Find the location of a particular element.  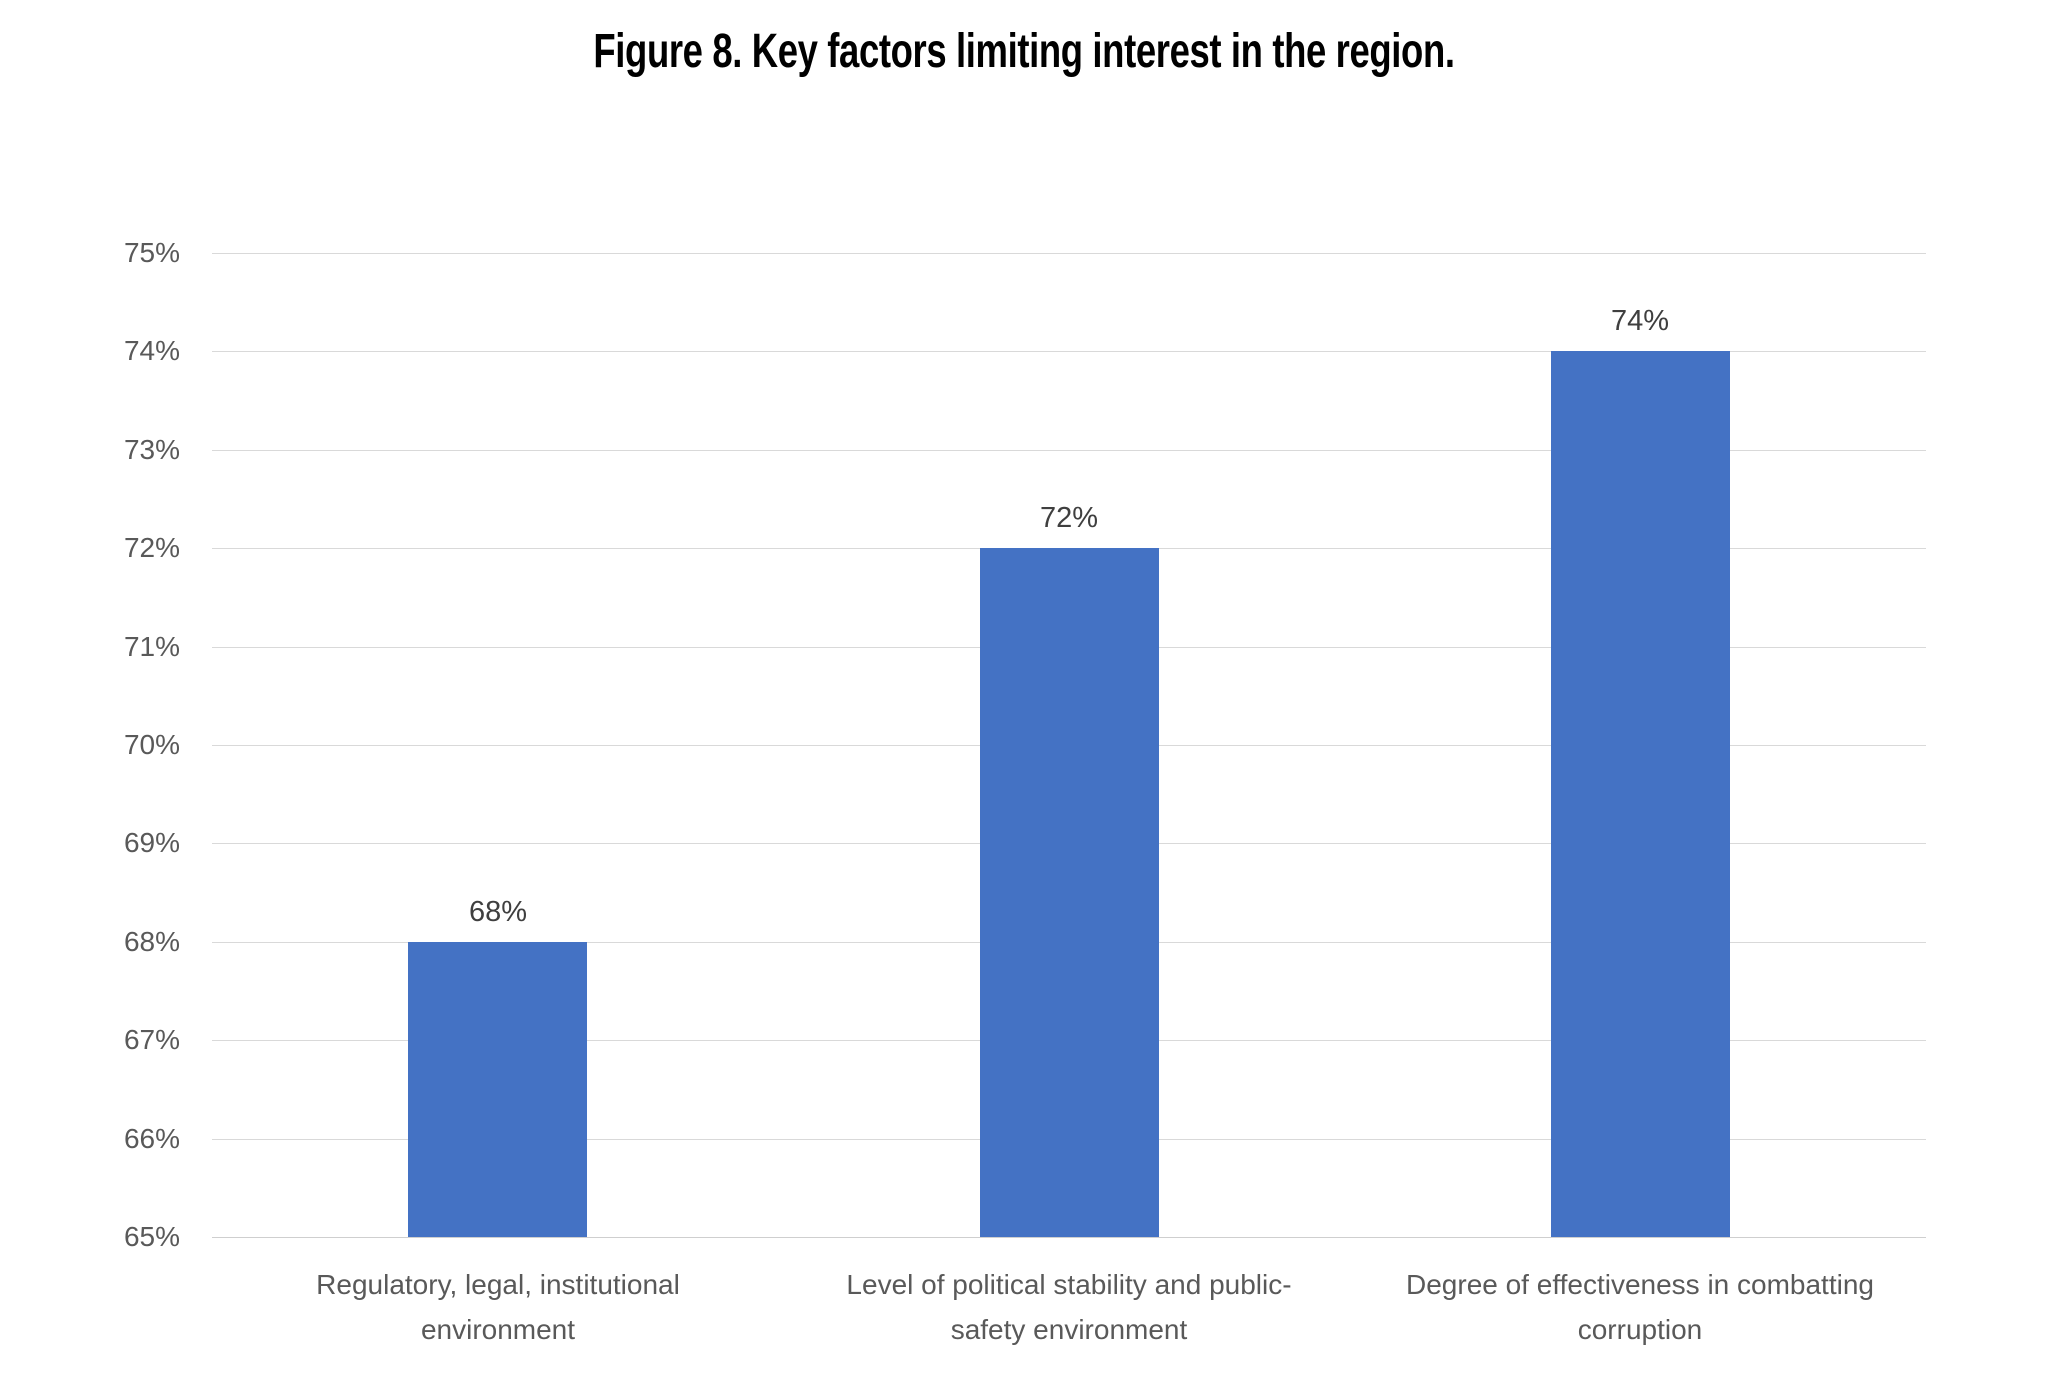

category-label-line: safety environment is located at coordinates (1069, 1329).